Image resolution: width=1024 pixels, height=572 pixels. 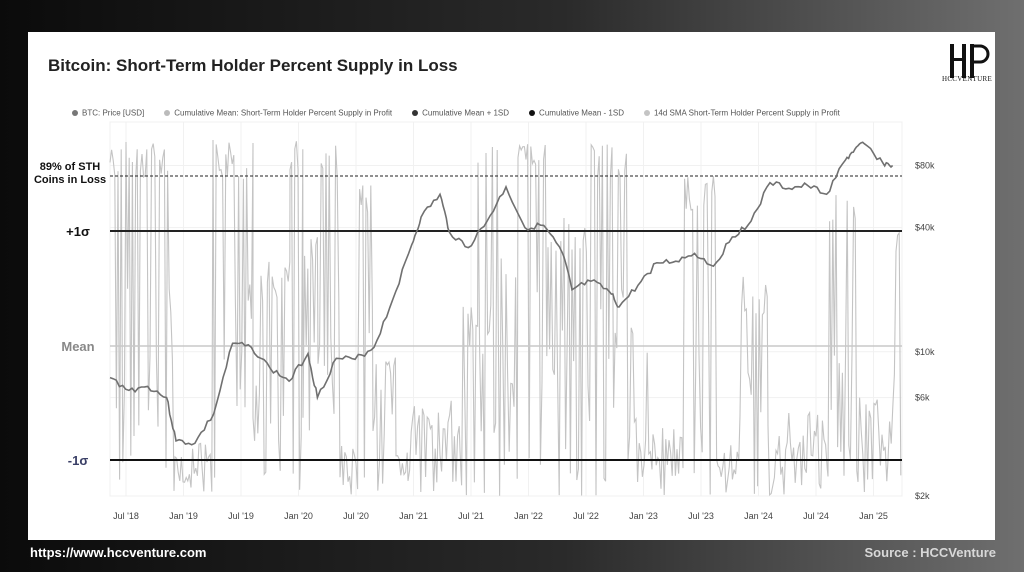 What do you see at coordinates (241, 516) in the screenshot?
I see `x-tick-label: Jul '19` at bounding box center [241, 516].